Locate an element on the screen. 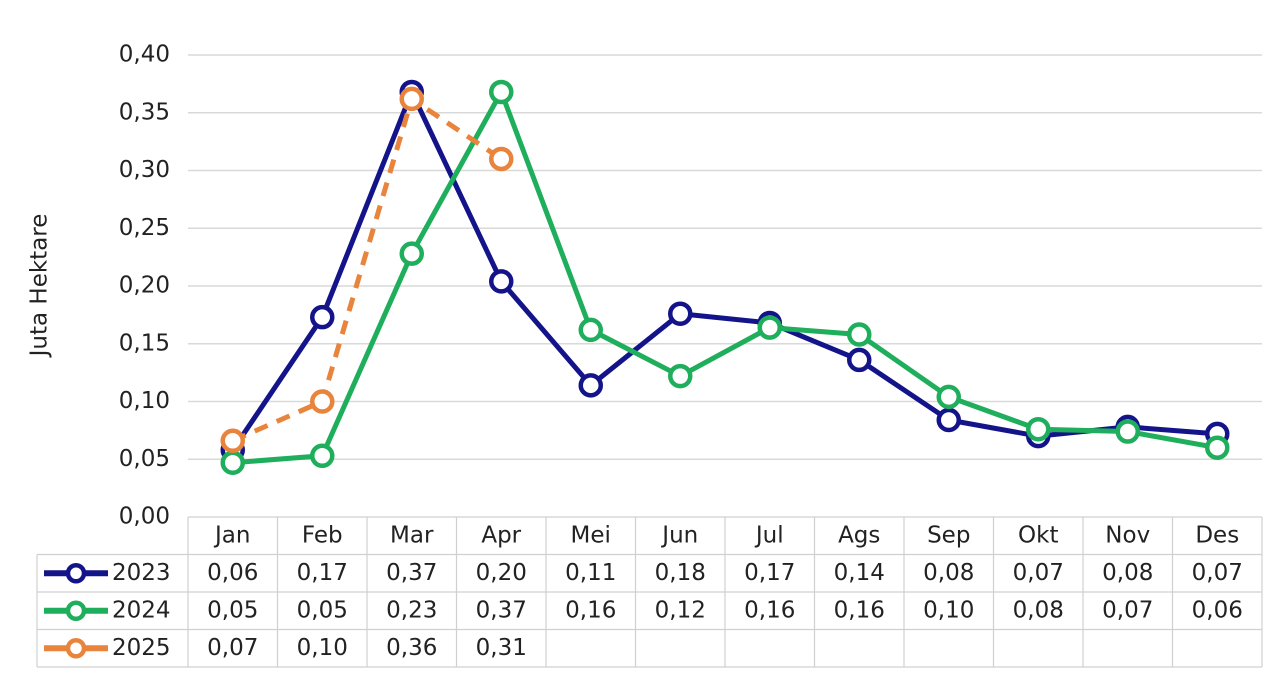  y-tick-label: 0,10 is located at coordinates (144, 401).